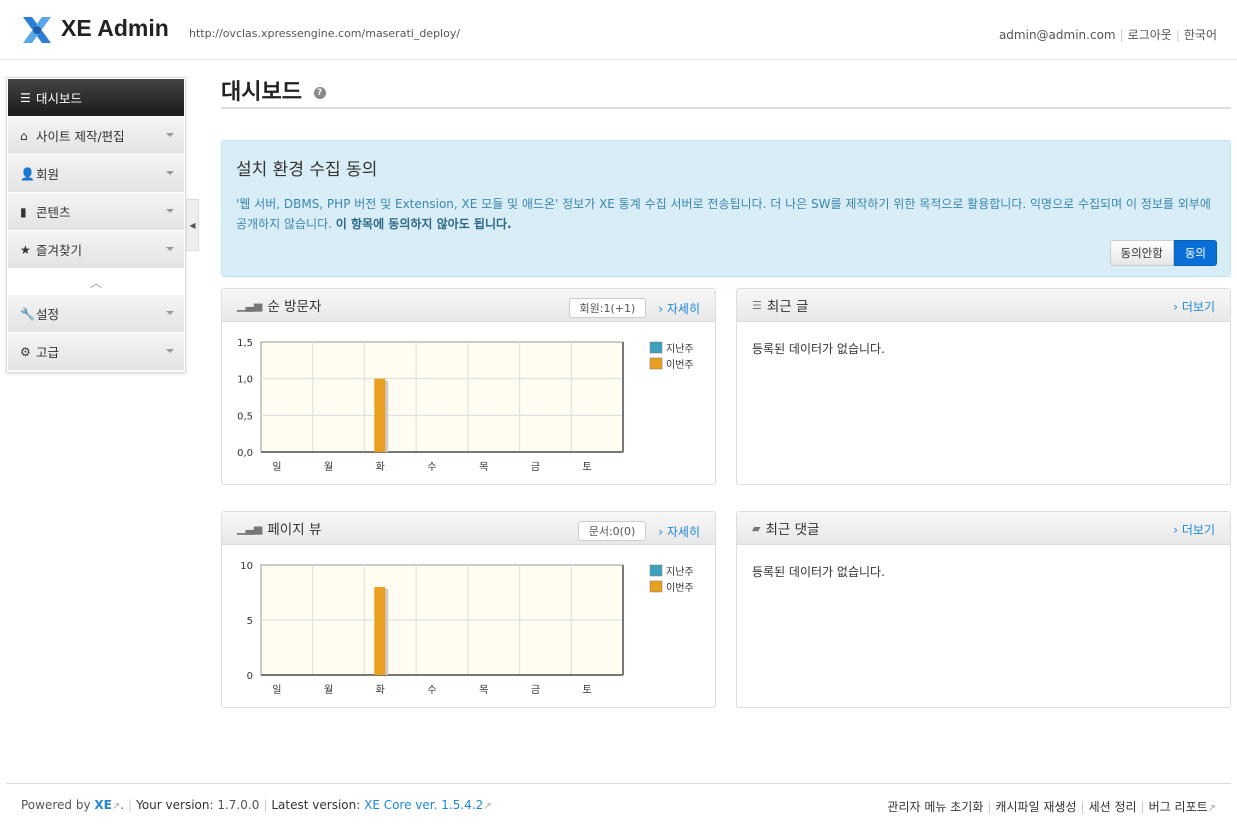 This screenshot has height=829, width=1237. What do you see at coordinates (27, 173) in the screenshot?
I see `user-icon: 👤` at bounding box center [27, 173].